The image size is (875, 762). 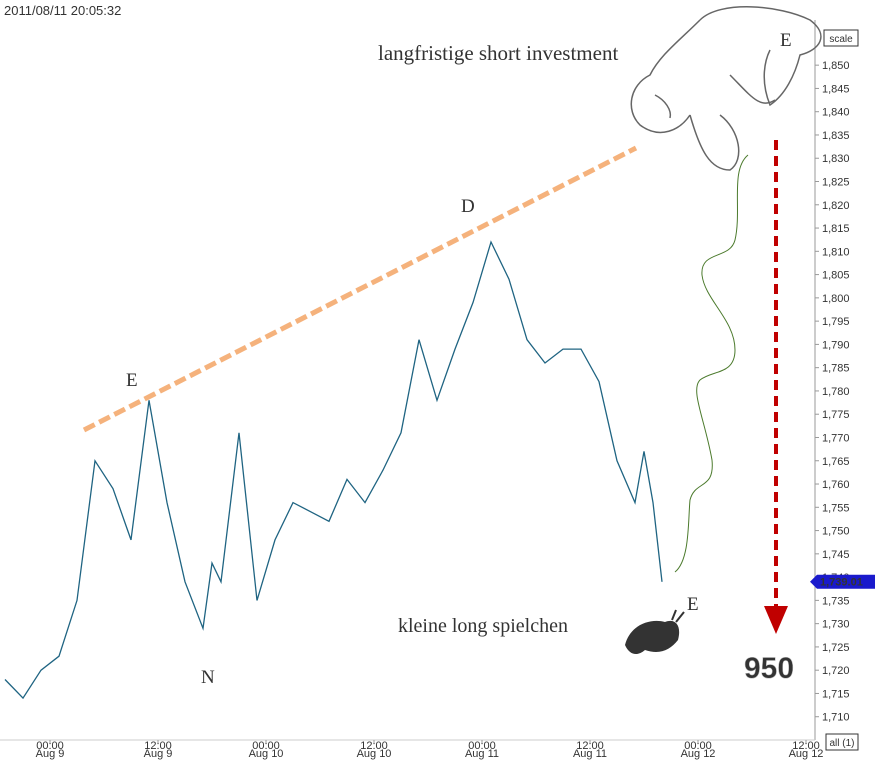 What do you see at coordinates (836, 276) in the screenshot?
I see `y-tick-label: 1,805` at bounding box center [836, 276].